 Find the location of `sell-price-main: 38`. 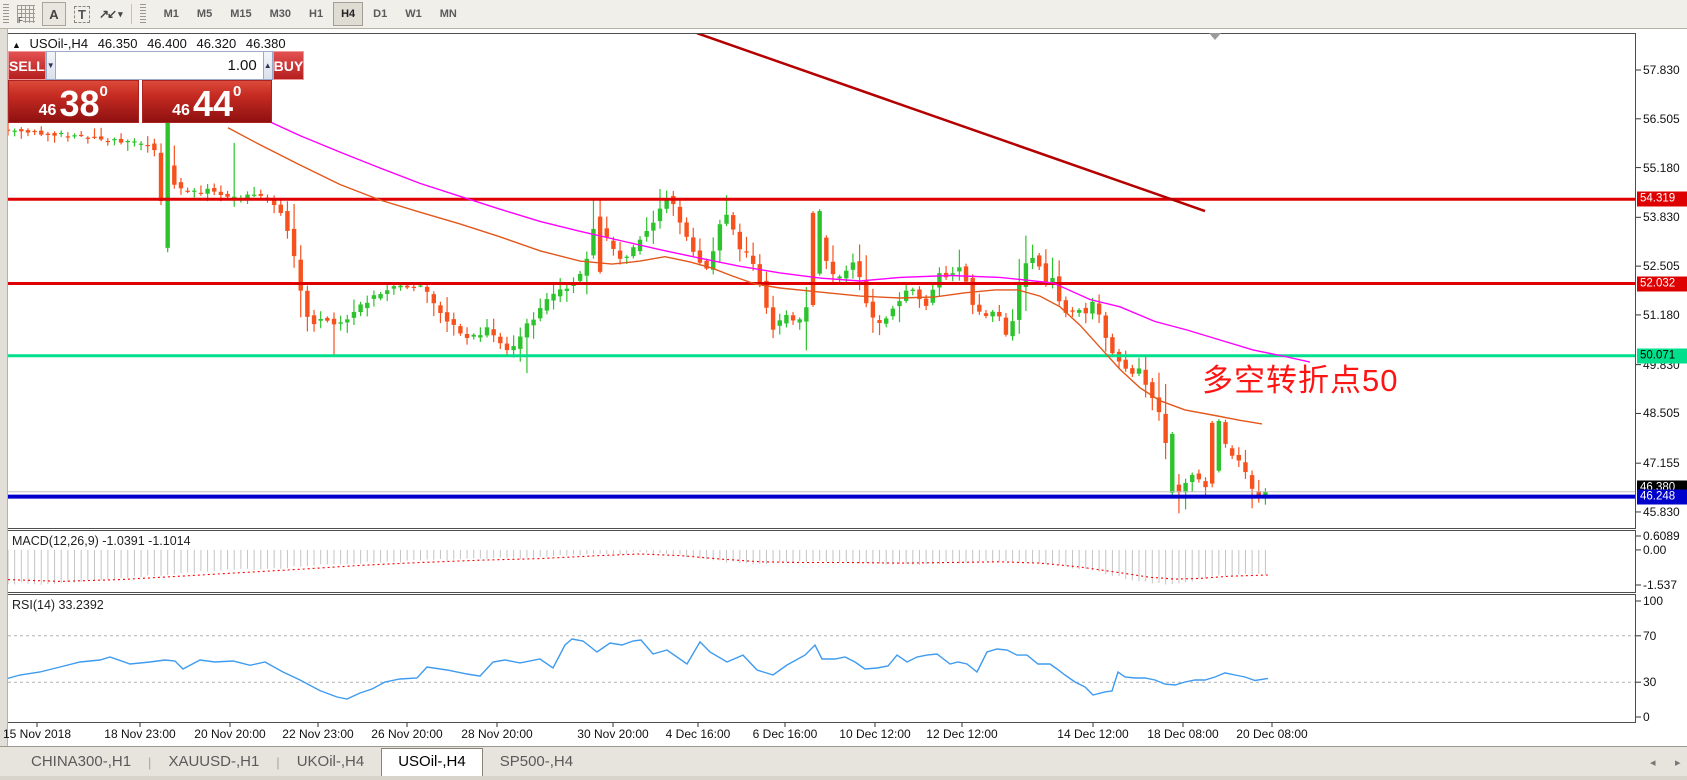

sell-price-main: 38 is located at coordinates (79, 104).